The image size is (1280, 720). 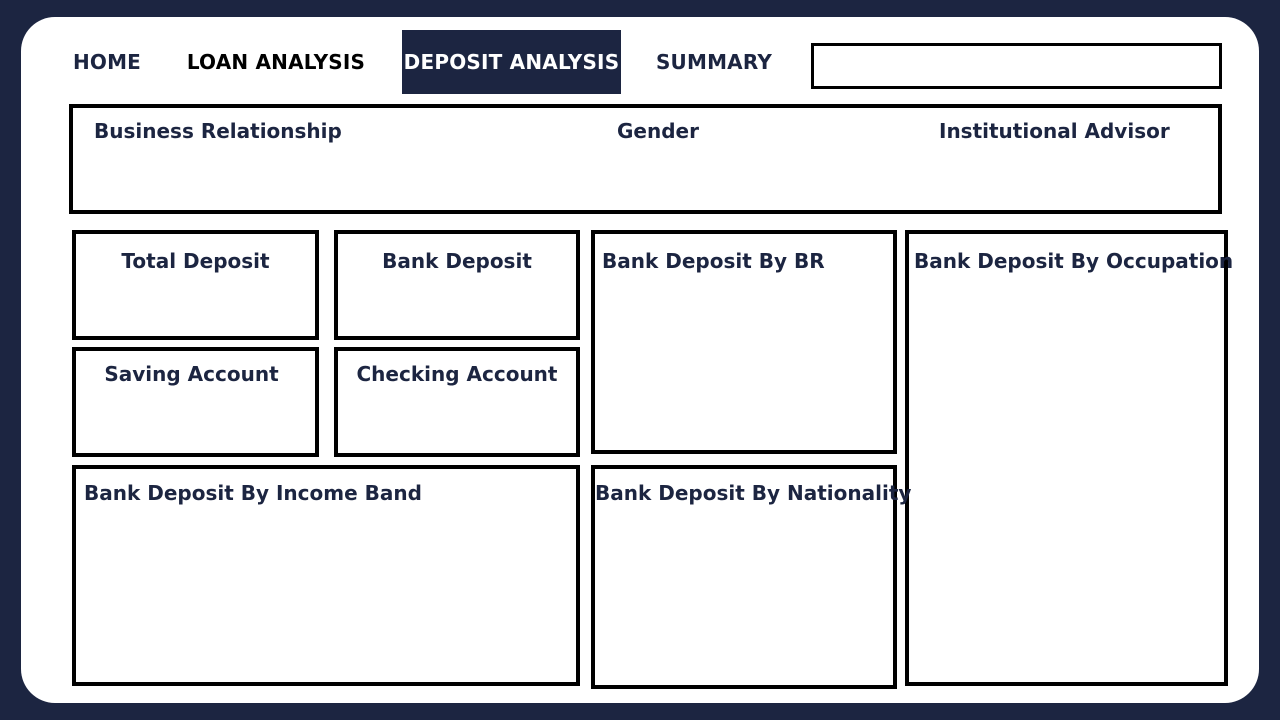 What do you see at coordinates (276, 62) in the screenshot?
I see `tab-loan-analysis: LOAN ANALYSIS` at bounding box center [276, 62].